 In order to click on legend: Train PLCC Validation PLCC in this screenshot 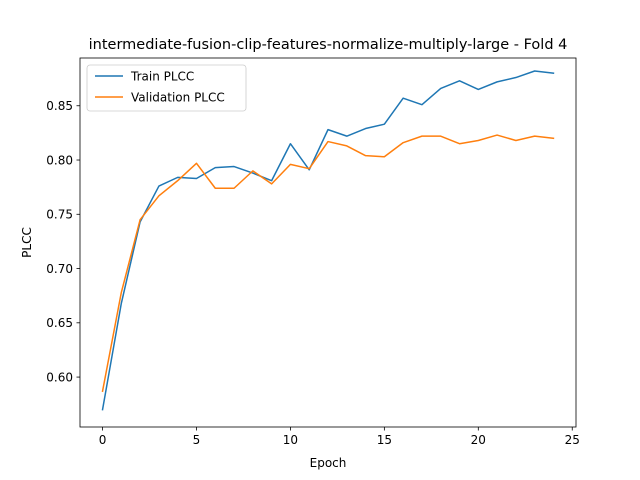, I will do `click(166, 88)`.